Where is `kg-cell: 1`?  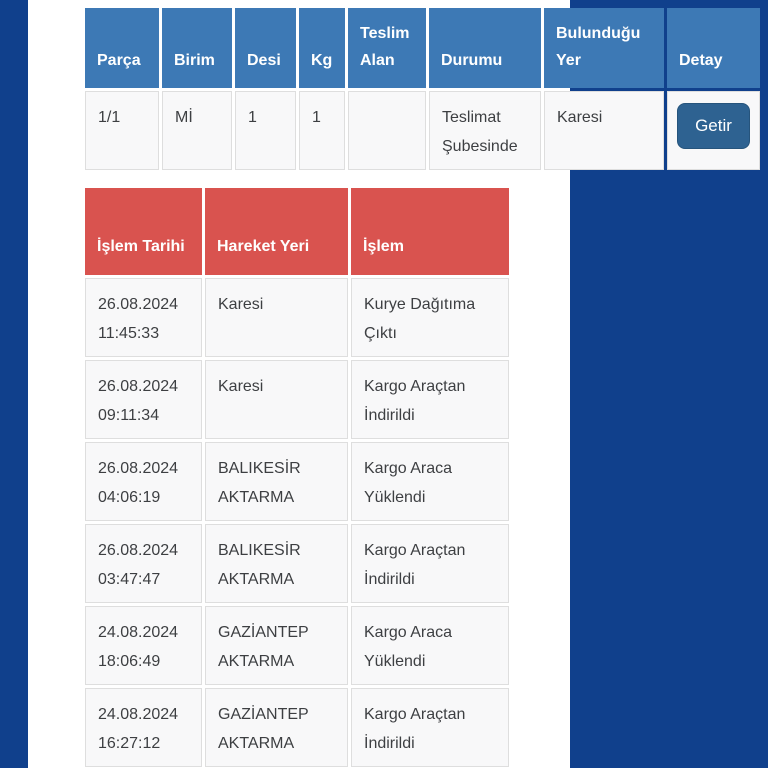
kg-cell: 1 is located at coordinates (322, 130).